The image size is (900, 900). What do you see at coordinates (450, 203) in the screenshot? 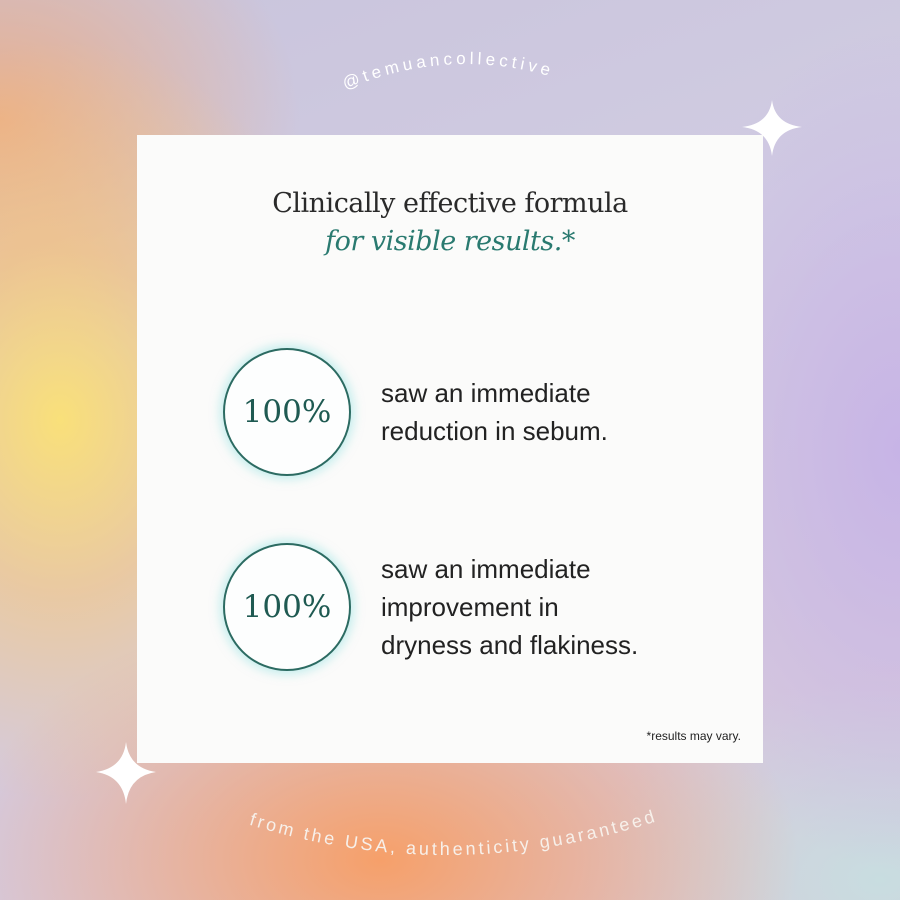
I see `title-line1: Clinically effective formula` at bounding box center [450, 203].